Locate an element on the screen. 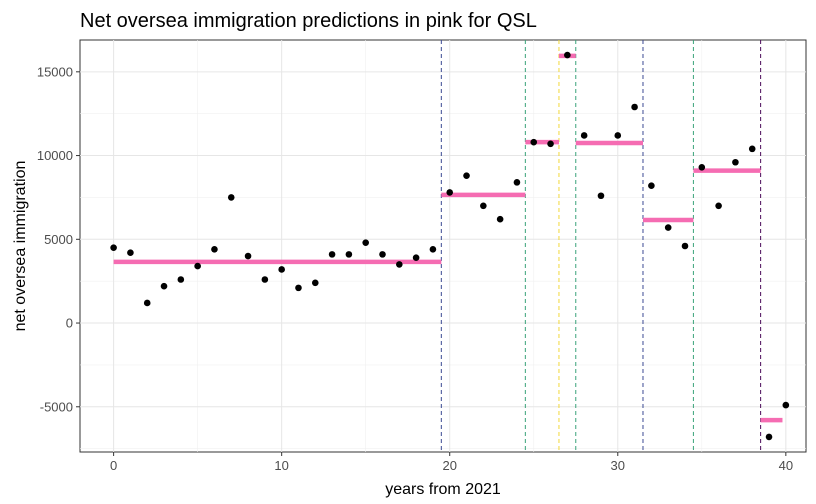 This screenshot has width=816, height=504. y-axis-title: net oversea immigration is located at coordinates (20, 246).